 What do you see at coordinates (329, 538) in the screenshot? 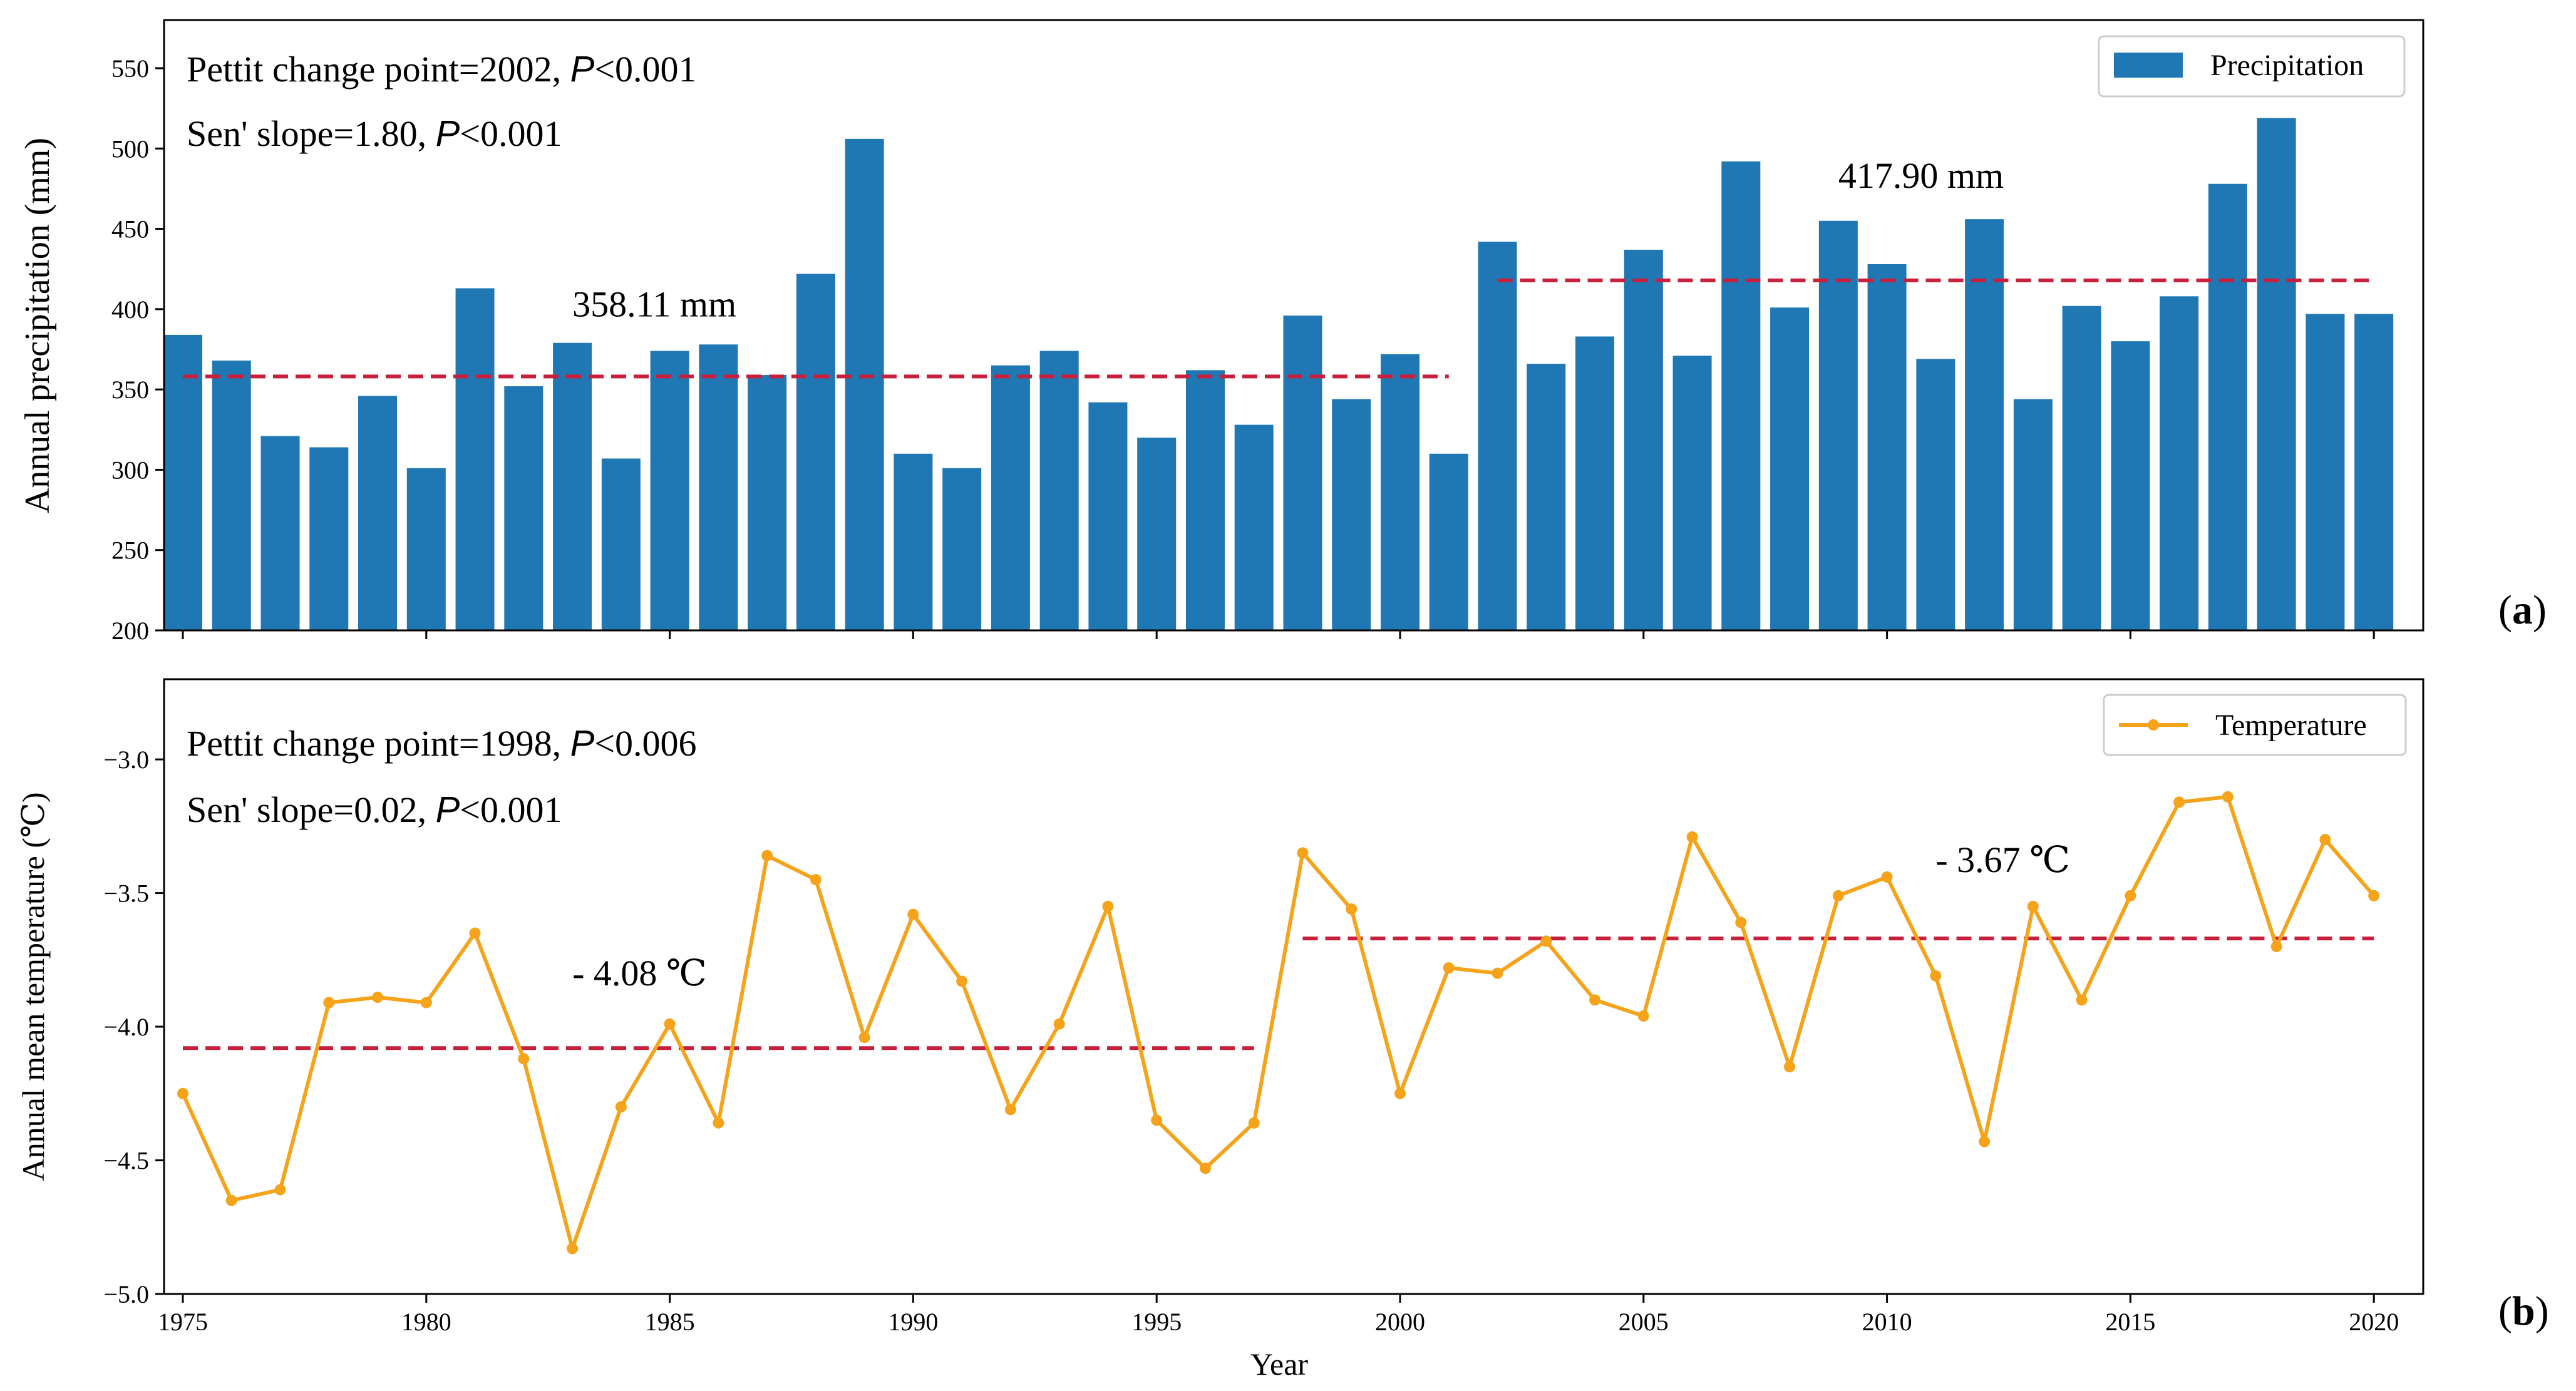
I see `bar-1978` at bounding box center [329, 538].